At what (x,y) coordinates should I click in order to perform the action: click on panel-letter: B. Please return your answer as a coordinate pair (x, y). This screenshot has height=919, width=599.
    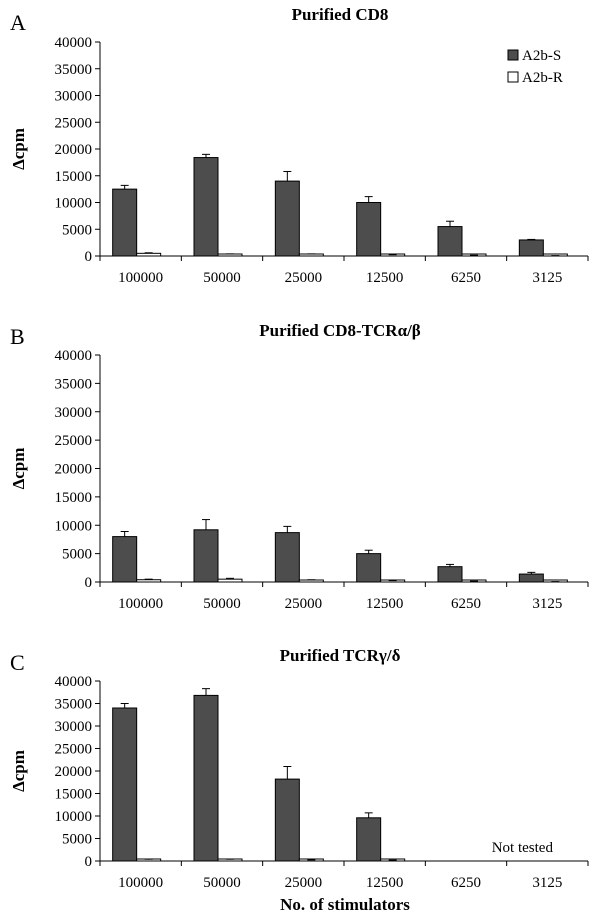
    Looking at the image, I should click on (17, 336).